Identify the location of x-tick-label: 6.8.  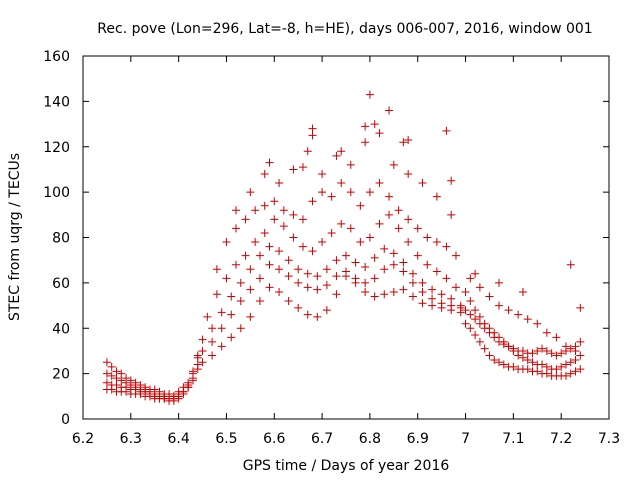
(370, 439).